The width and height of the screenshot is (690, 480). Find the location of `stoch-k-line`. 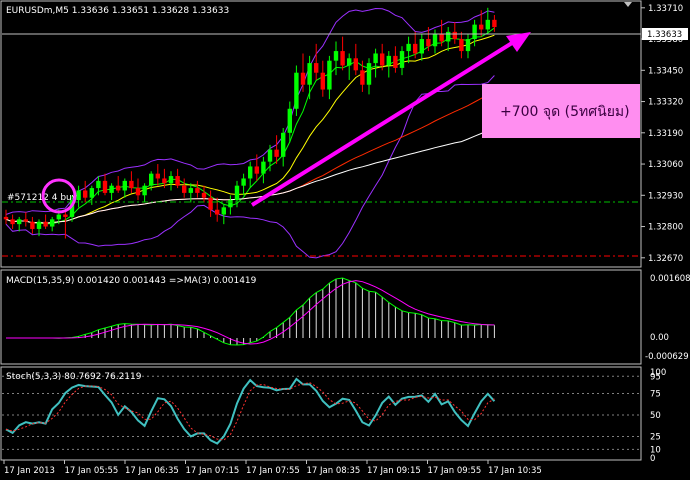

stoch-k-line is located at coordinates (250, 411).